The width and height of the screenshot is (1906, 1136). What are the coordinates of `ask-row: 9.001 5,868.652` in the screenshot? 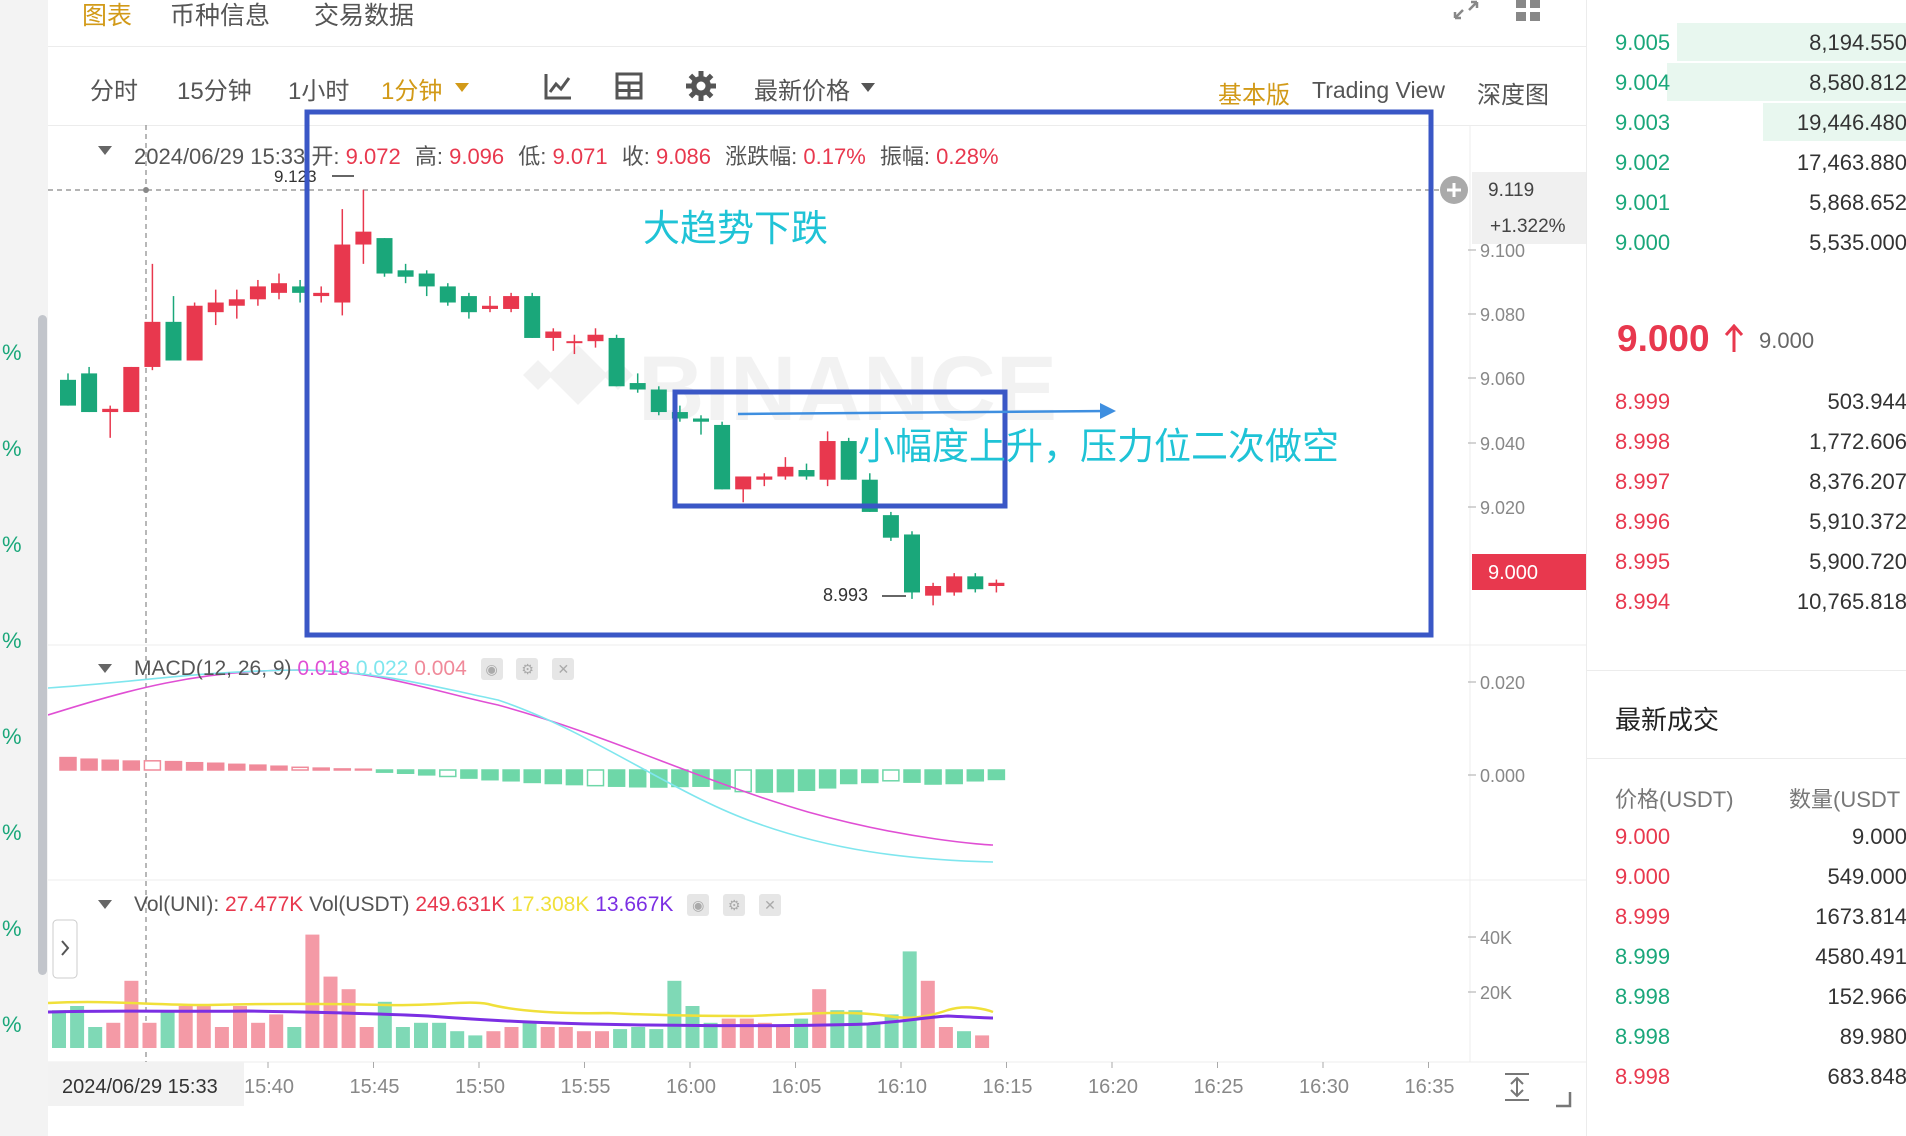 It's located at (1746, 202).